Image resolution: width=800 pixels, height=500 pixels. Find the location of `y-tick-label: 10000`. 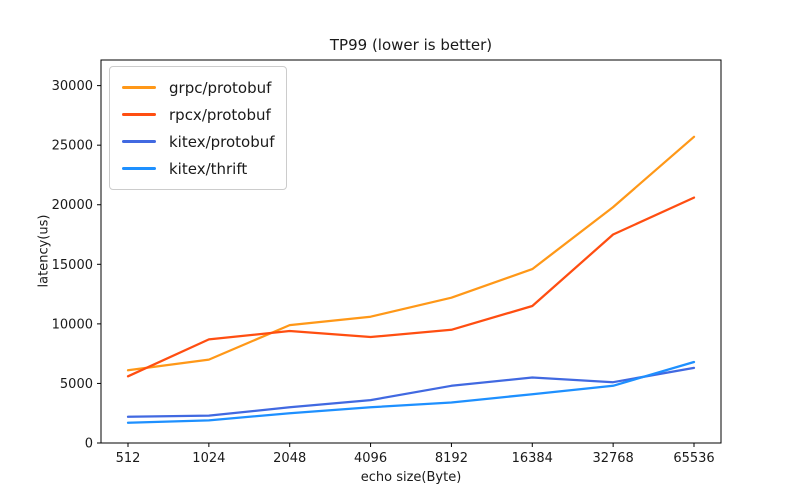

y-tick-label: 10000 is located at coordinates (72, 324).